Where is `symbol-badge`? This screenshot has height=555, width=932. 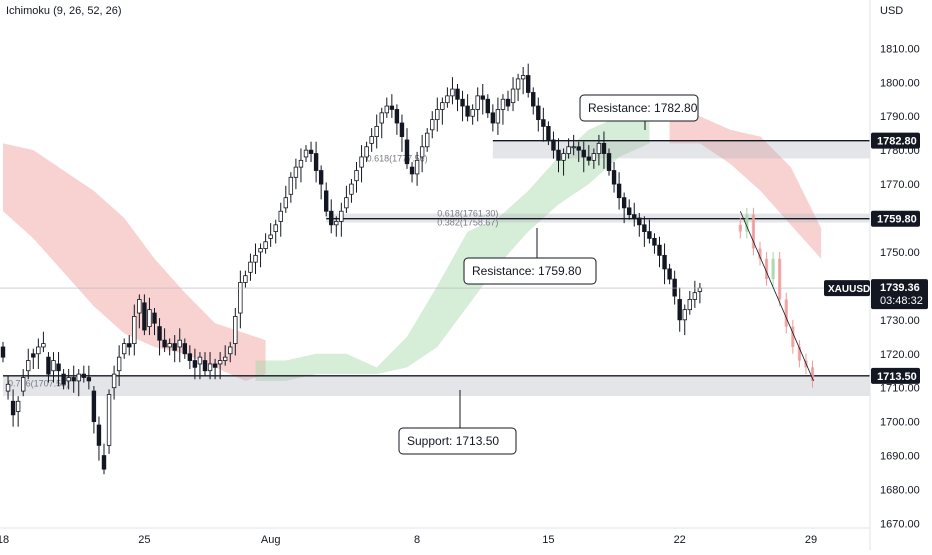 symbol-badge is located at coordinates (847, 288).